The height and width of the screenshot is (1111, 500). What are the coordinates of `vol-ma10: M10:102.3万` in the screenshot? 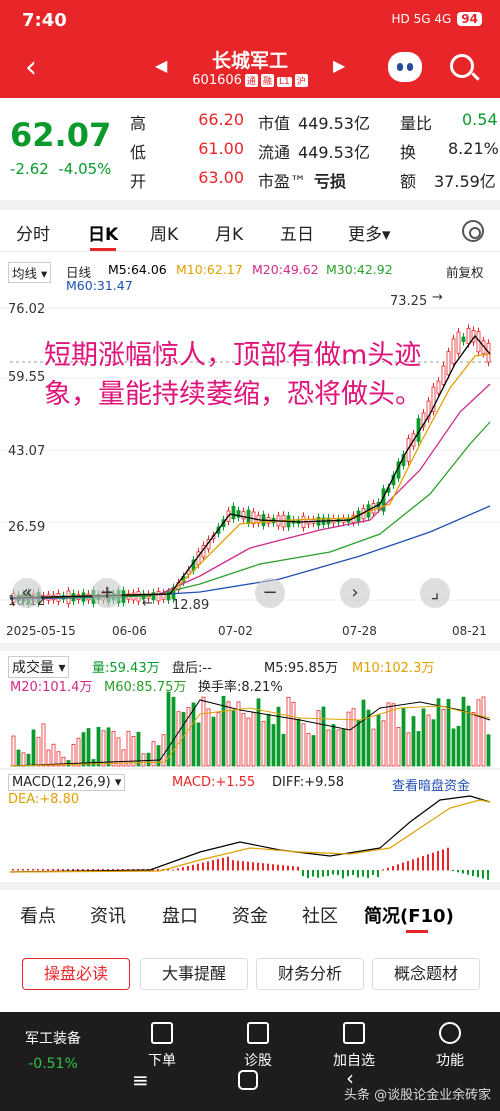 It's located at (393, 668).